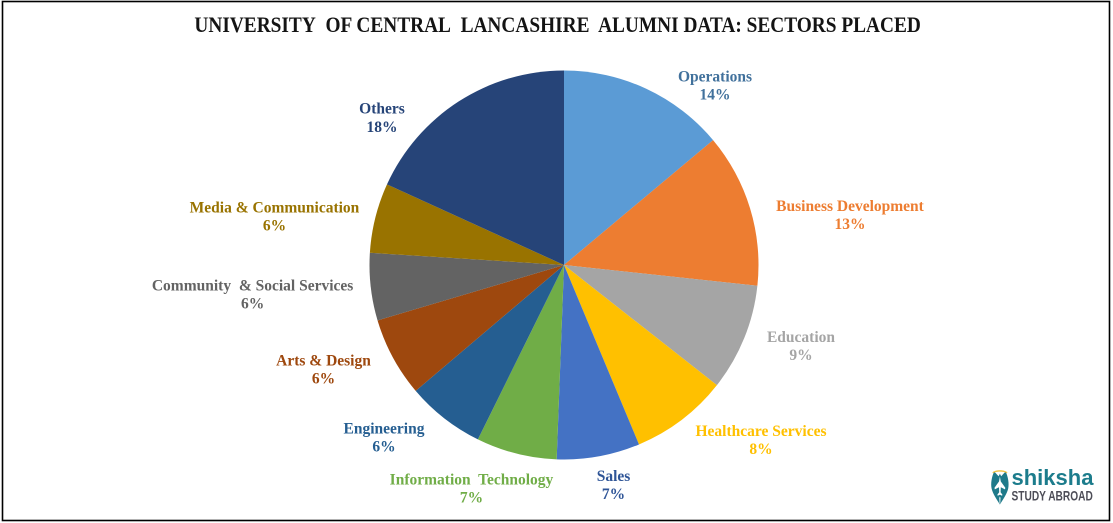  Describe the element at coordinates (850, 206) in the screenshot. I see `svg-text: Business Development` at that location.